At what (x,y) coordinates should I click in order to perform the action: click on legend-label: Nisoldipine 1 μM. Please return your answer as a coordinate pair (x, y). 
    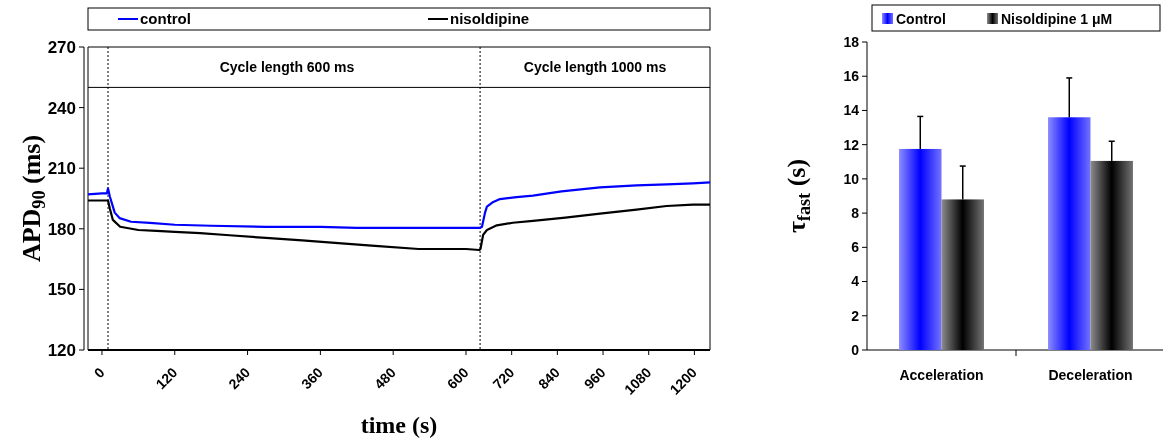
    Looking at the image, I should click on (1057, 18).